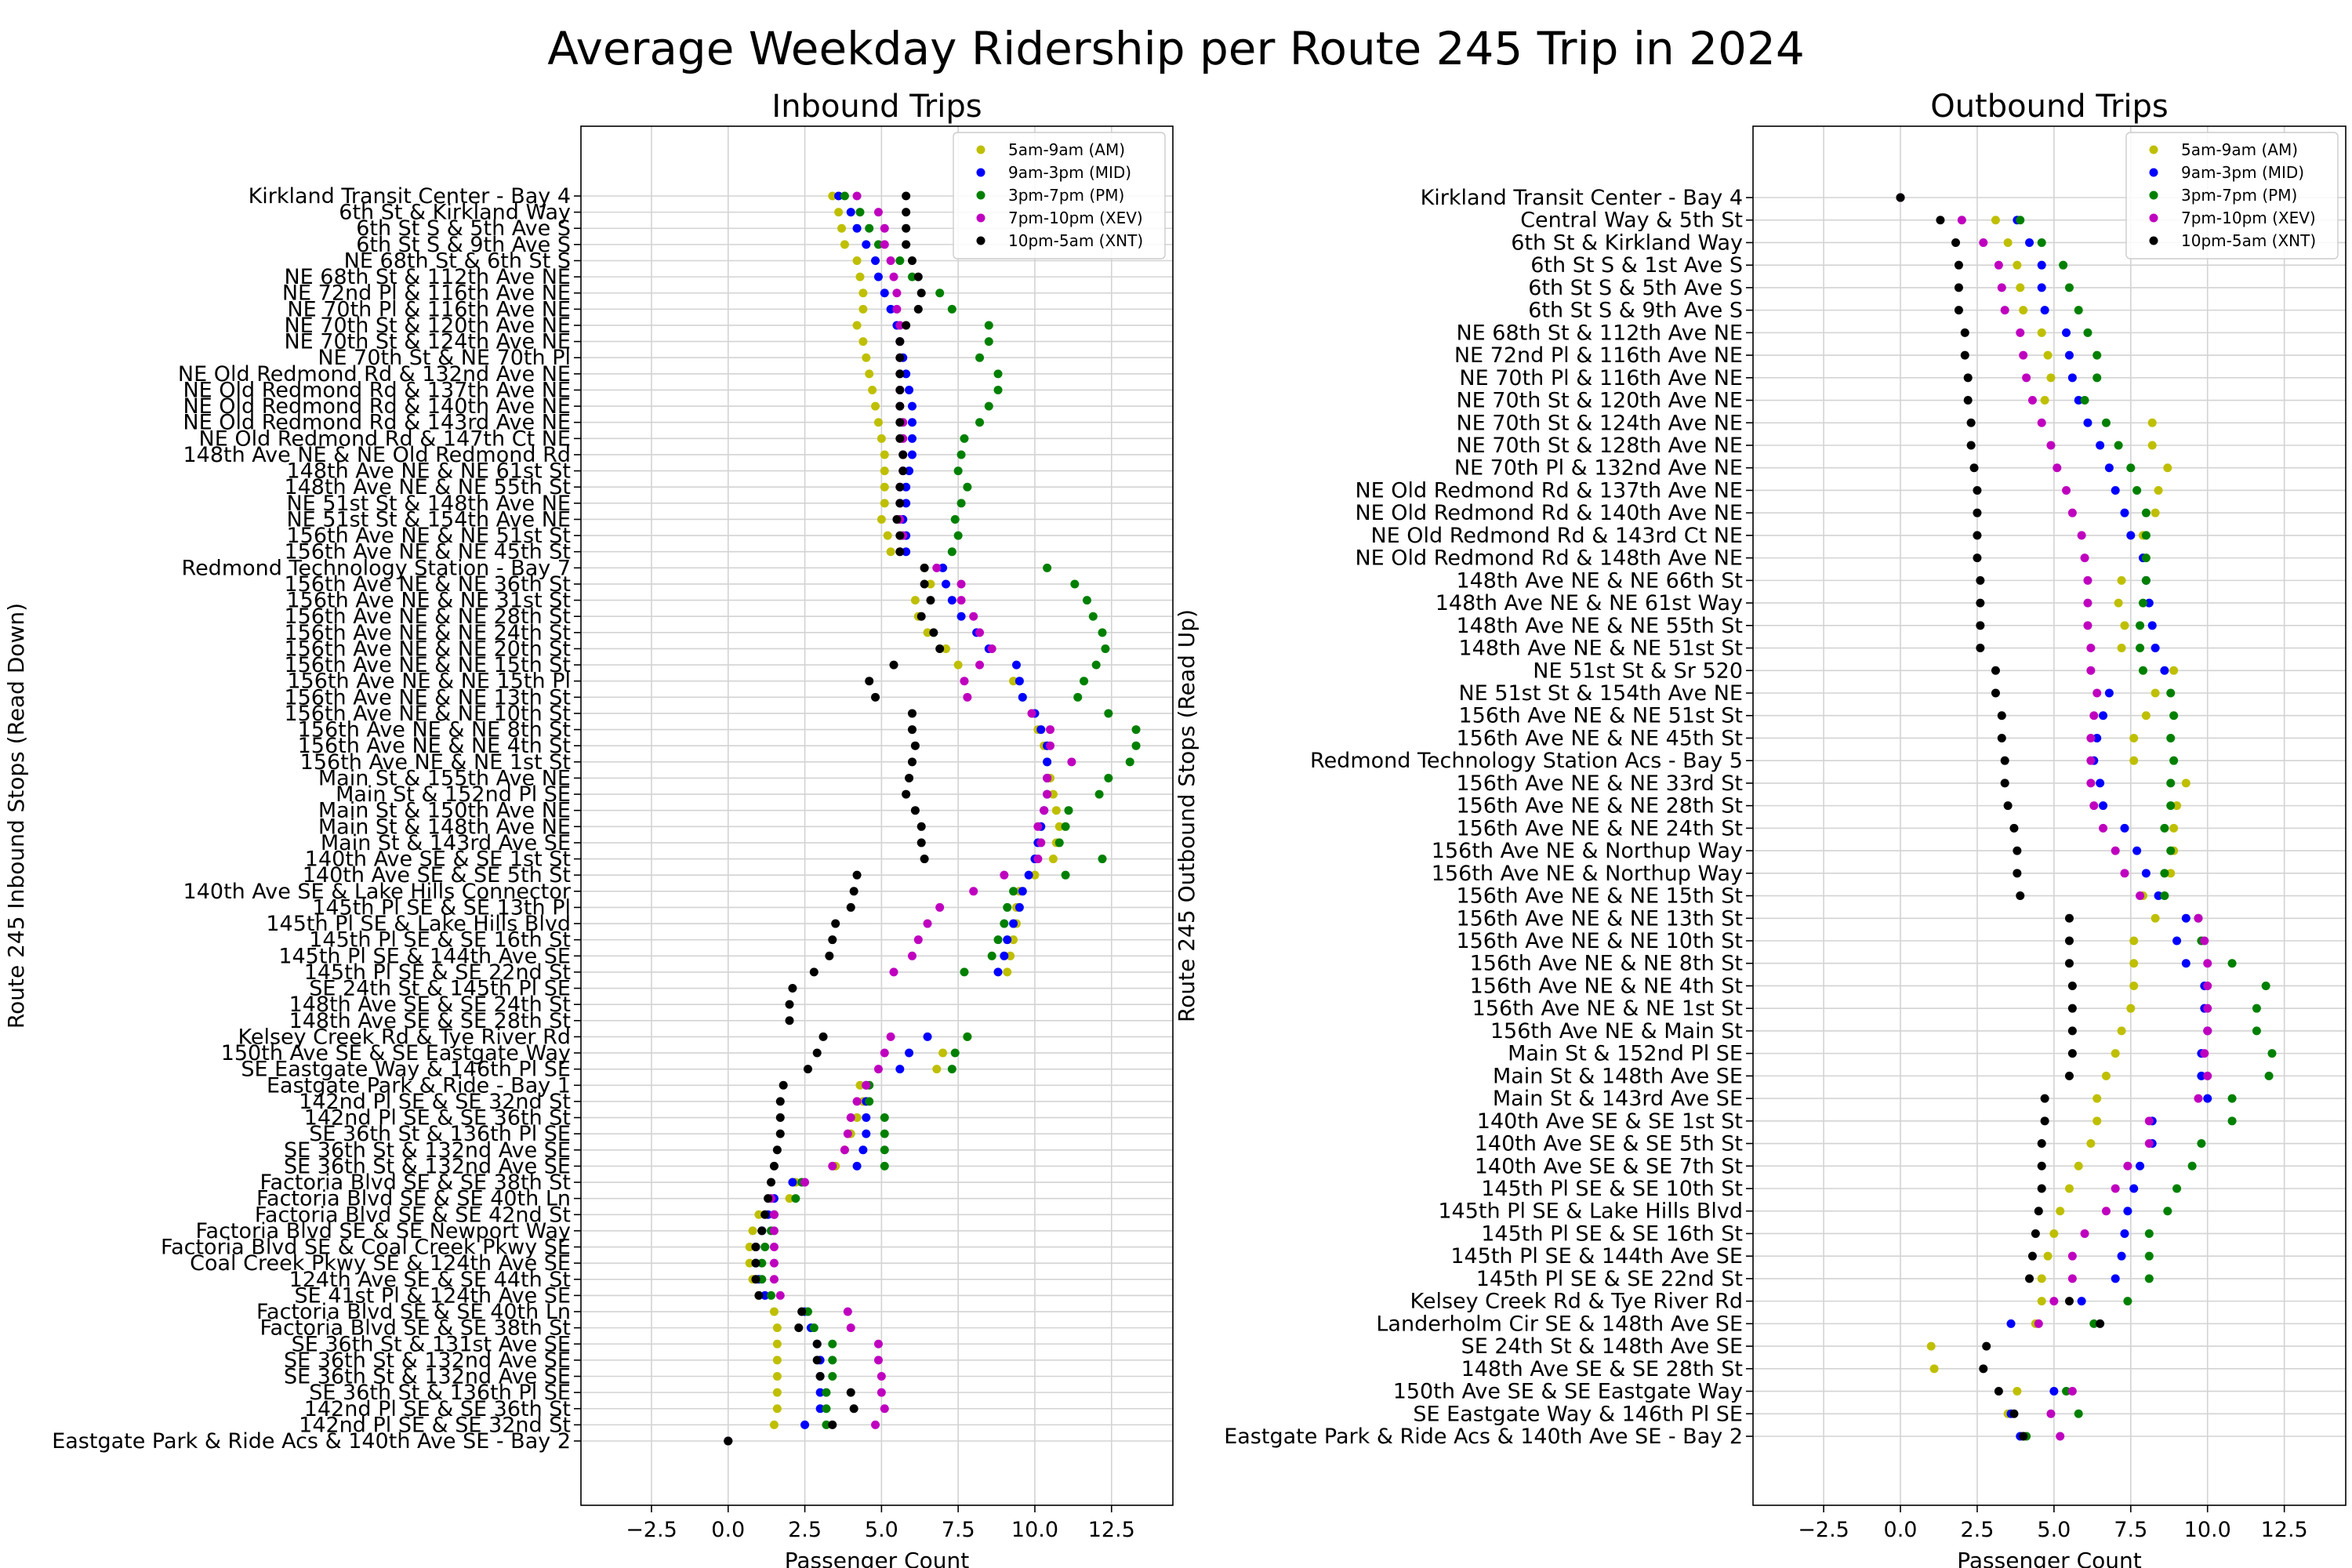 The image size is (2352, 1568). Describe the element at coordinates (435, 1425) in the screenshot. I see `y-tick-label: 142nd Pl SE & SE 32nd St` at that location.